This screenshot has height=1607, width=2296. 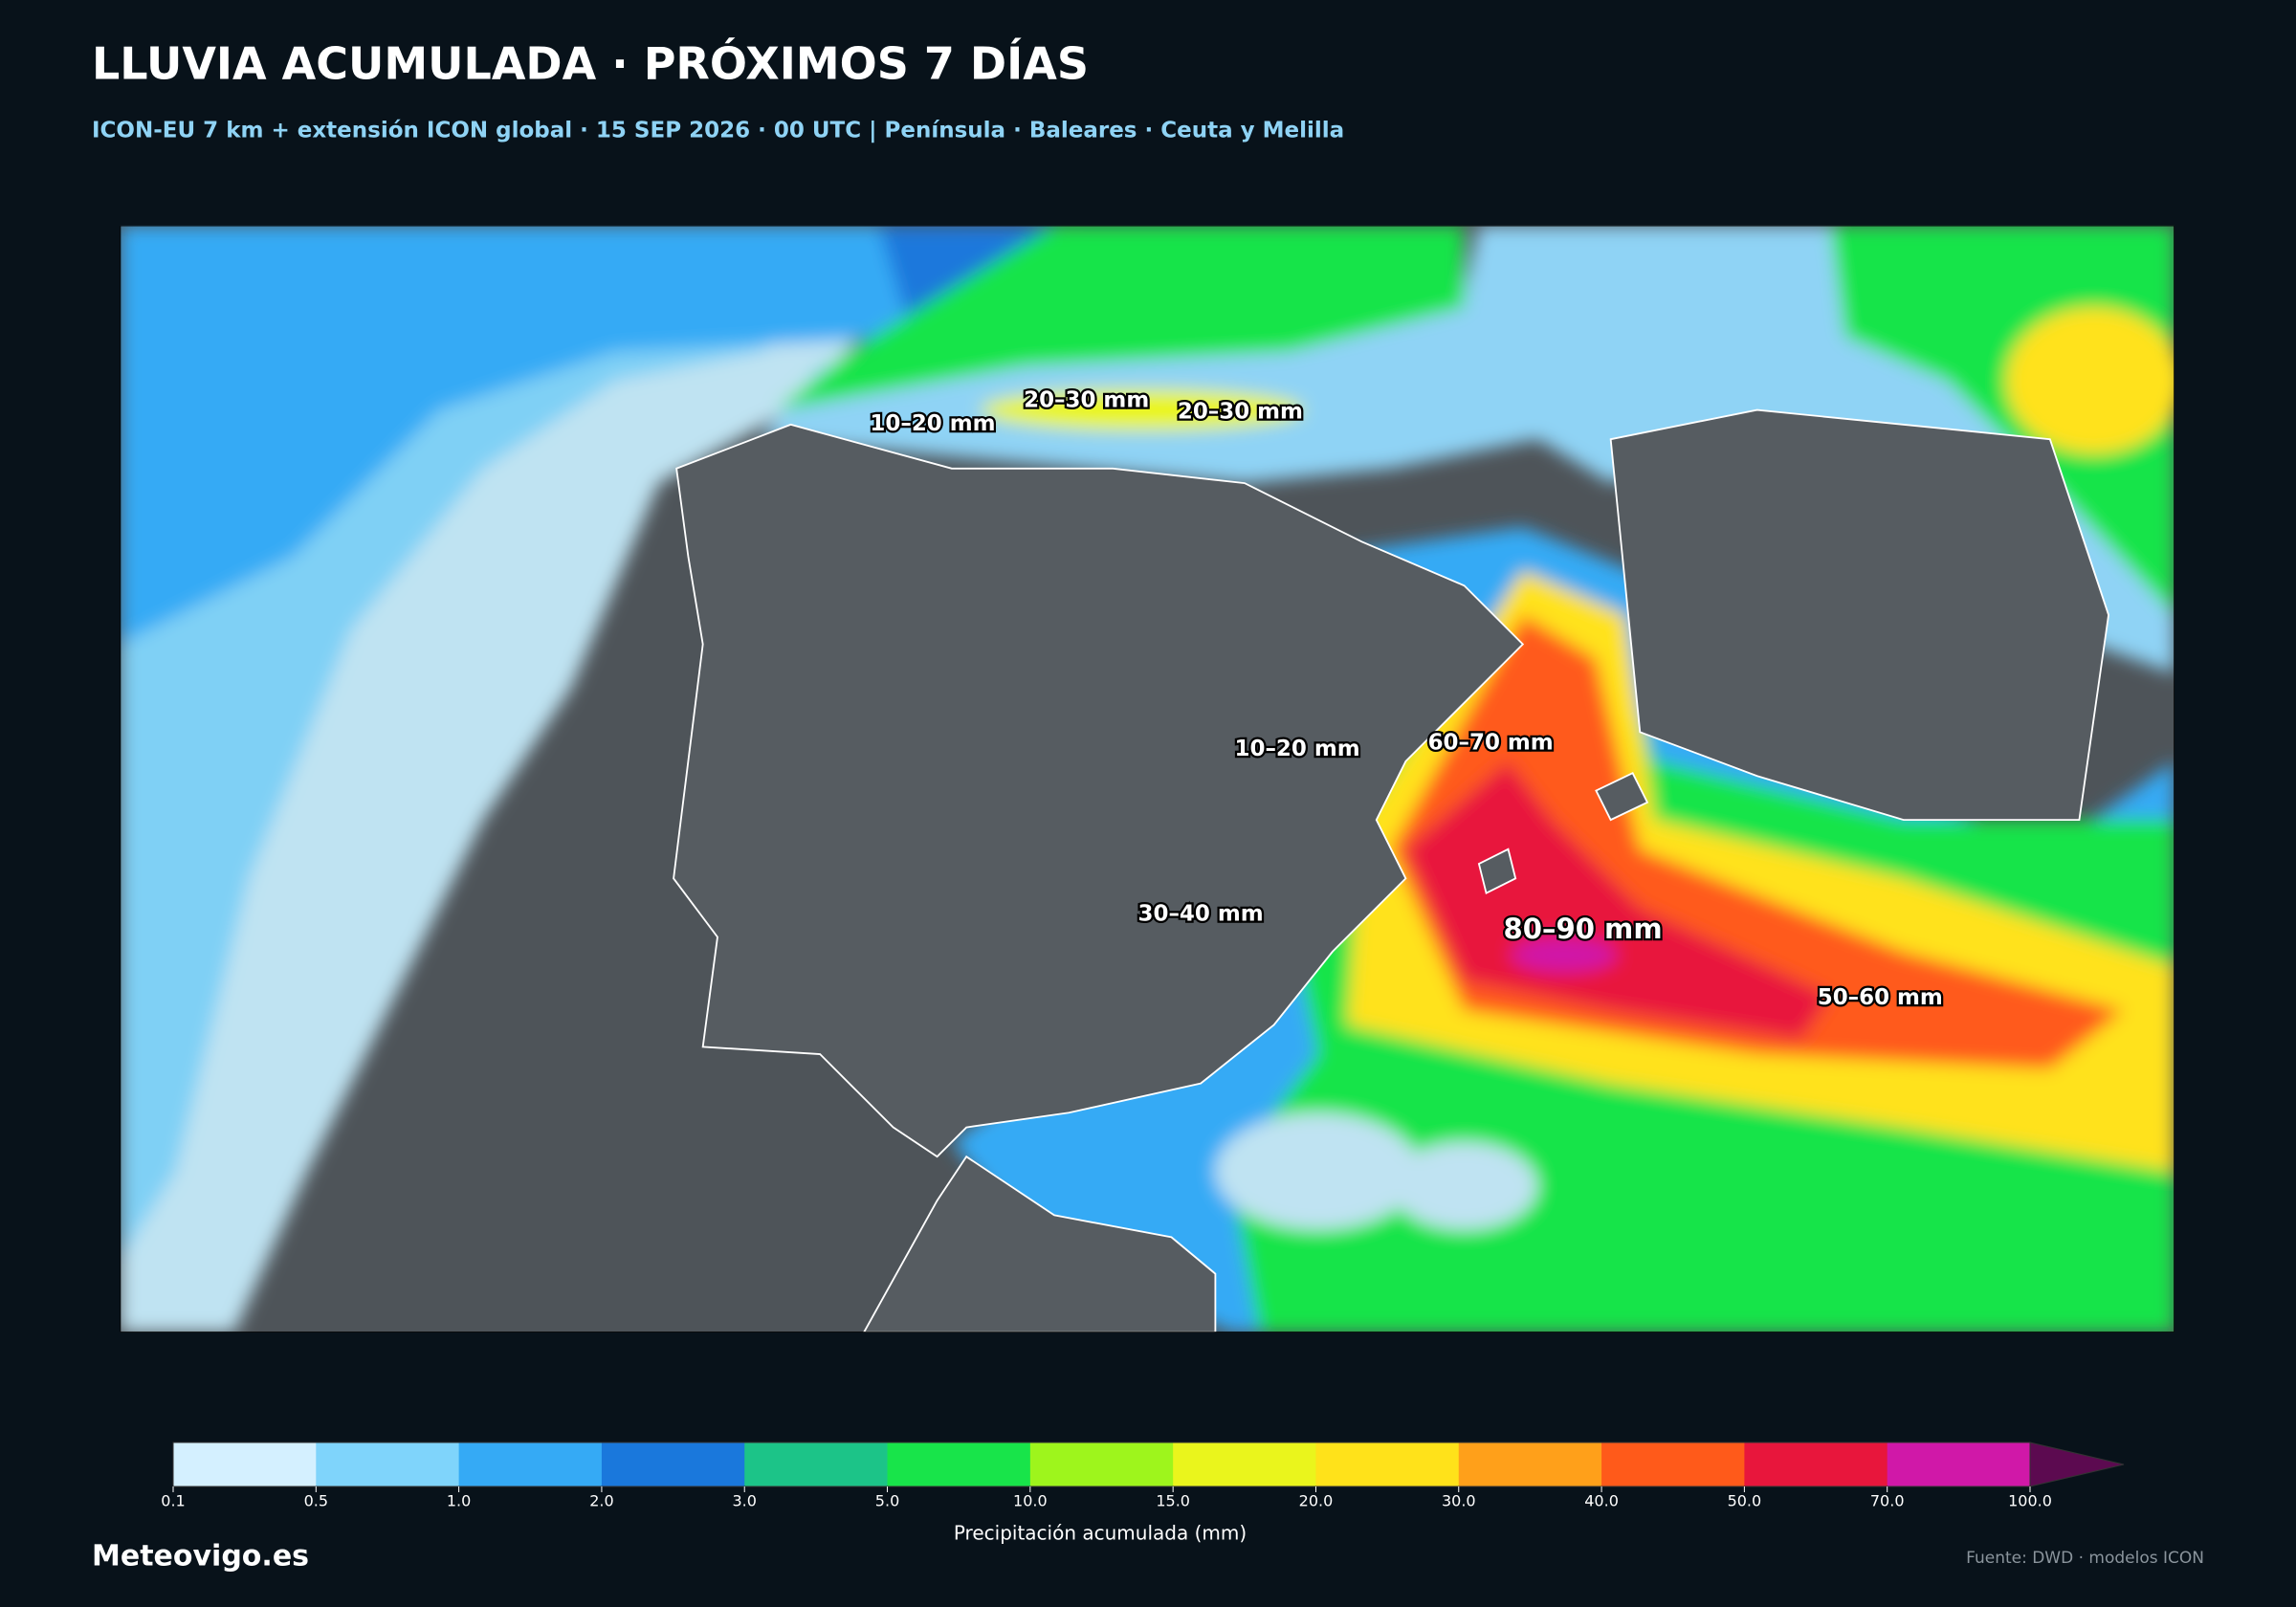 What do you see at coordinates (1491, 743) in the screenshot?
I see `map-label: 60–70 mm` at bounding box center [1491, 743].